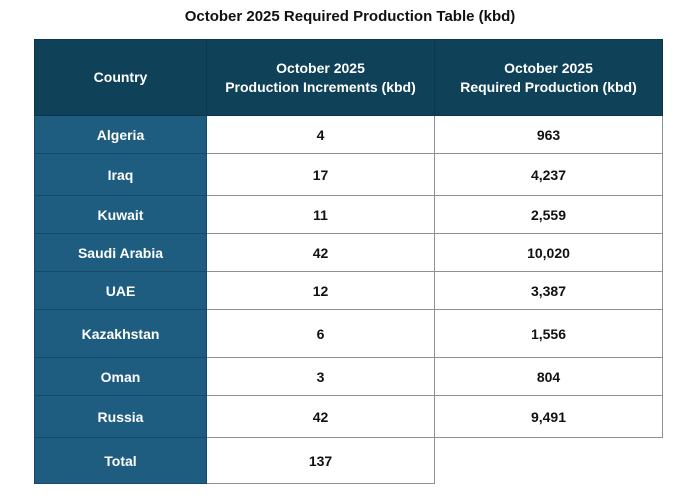 Image resolution: width=700 pixels, height=500 pixels. I want to click on total-increment-cell: 137, so click(320, 460).